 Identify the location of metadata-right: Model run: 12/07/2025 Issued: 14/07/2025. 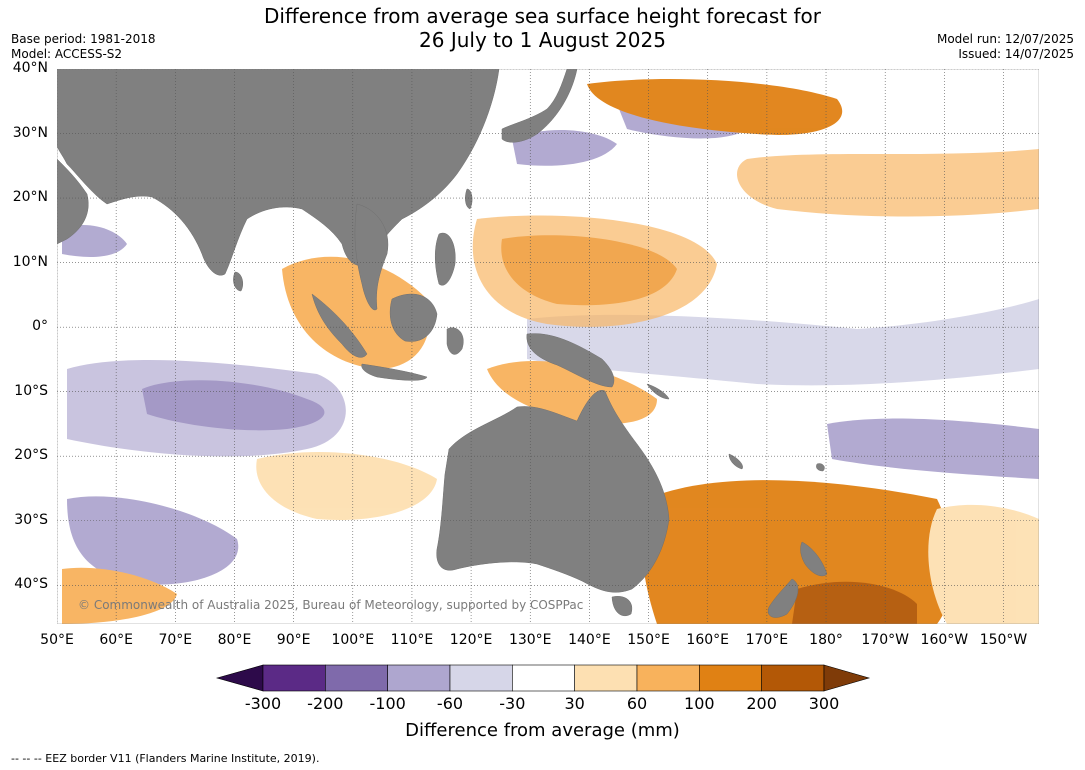
(1005, 47).